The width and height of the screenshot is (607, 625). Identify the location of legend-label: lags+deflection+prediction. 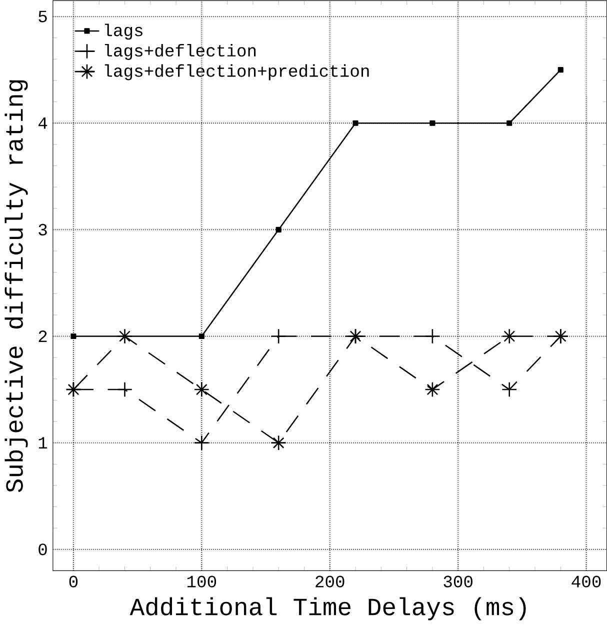
(236, 72).